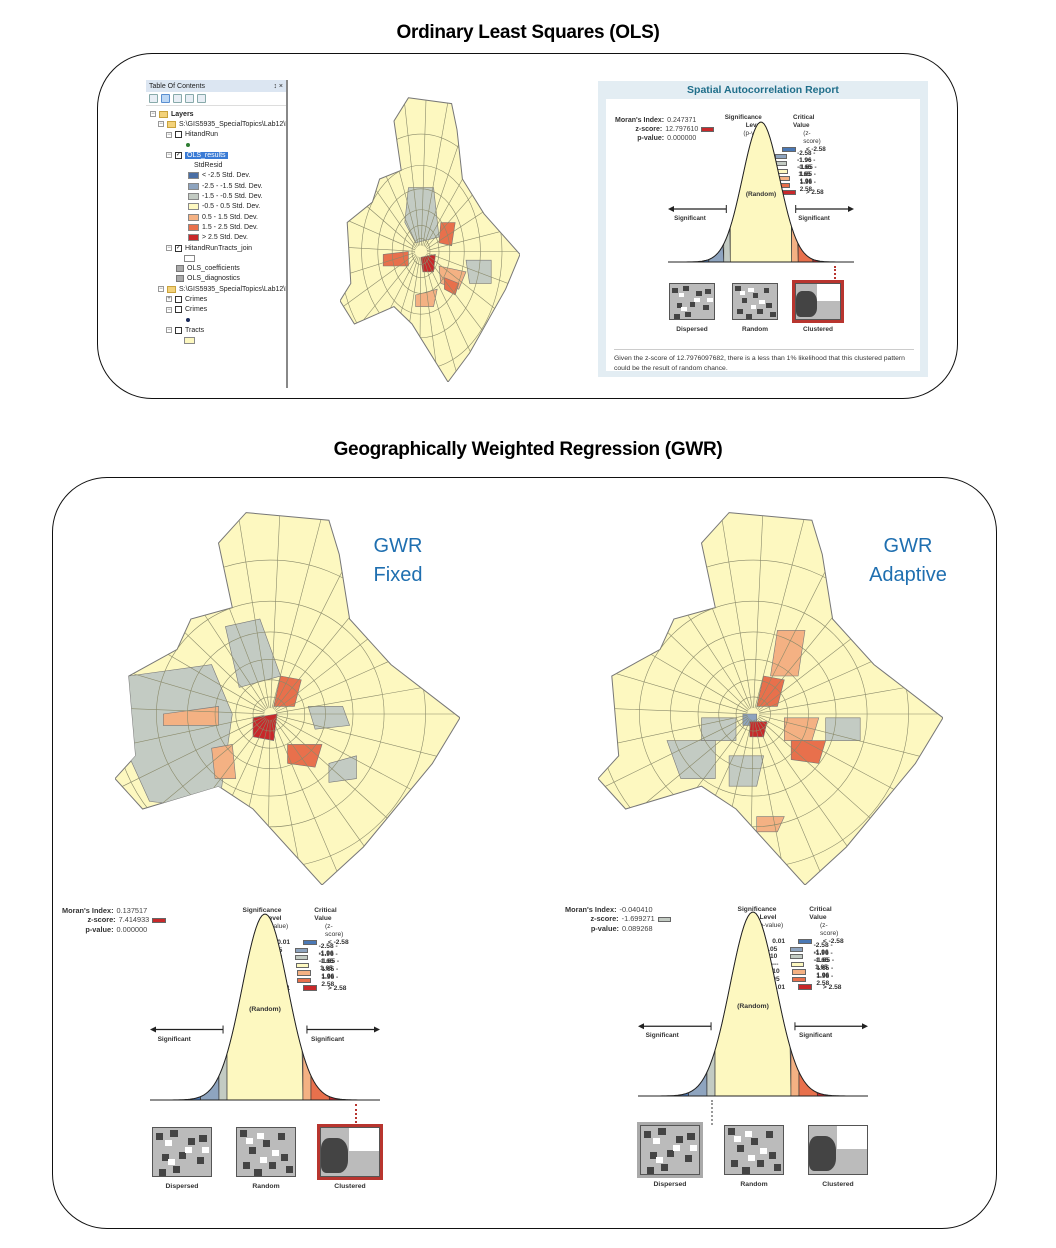  What do you see at coordinates (189, 98) in the screenshot?
I see `list-by-selection-icon` at bounding box center [189, 98].